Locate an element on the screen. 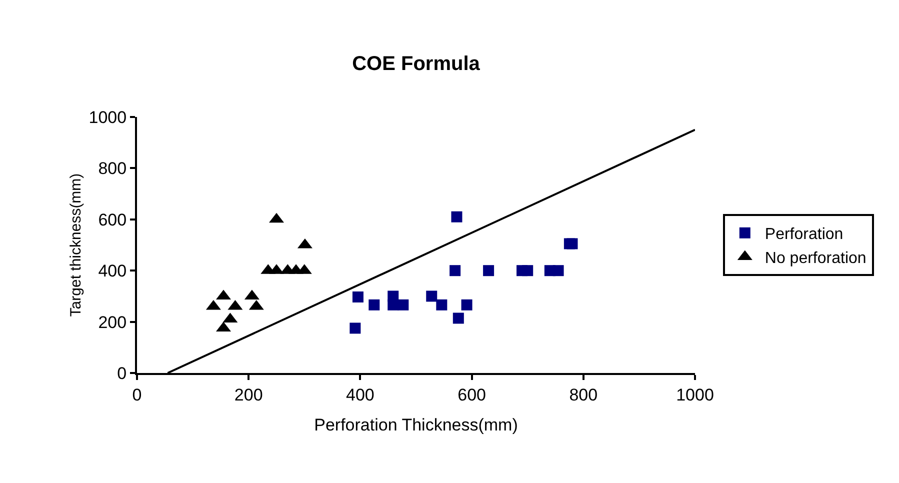 The image size is (899, 483). y-tick-label: 0 is located at coordinates (122, 373).